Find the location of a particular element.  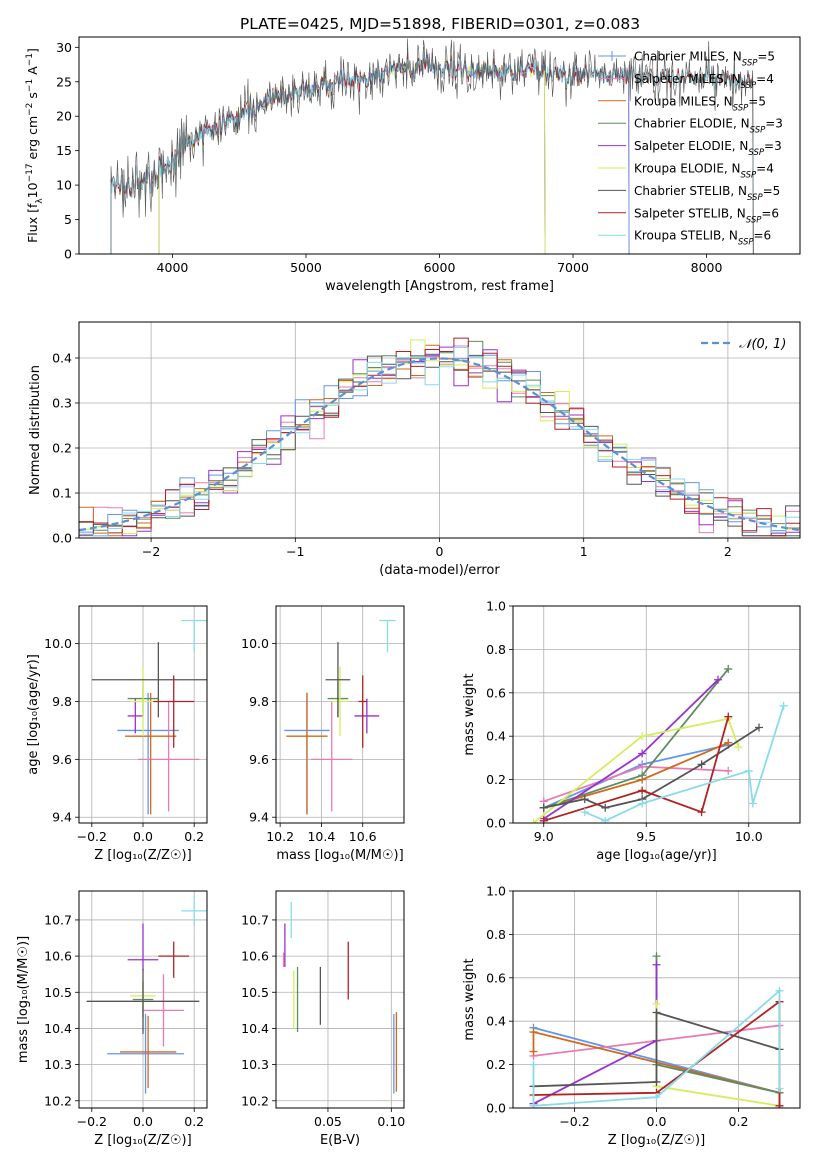

mass-vs-Z-xtick-label: −0.2 is located at coordinates (92, 1121).